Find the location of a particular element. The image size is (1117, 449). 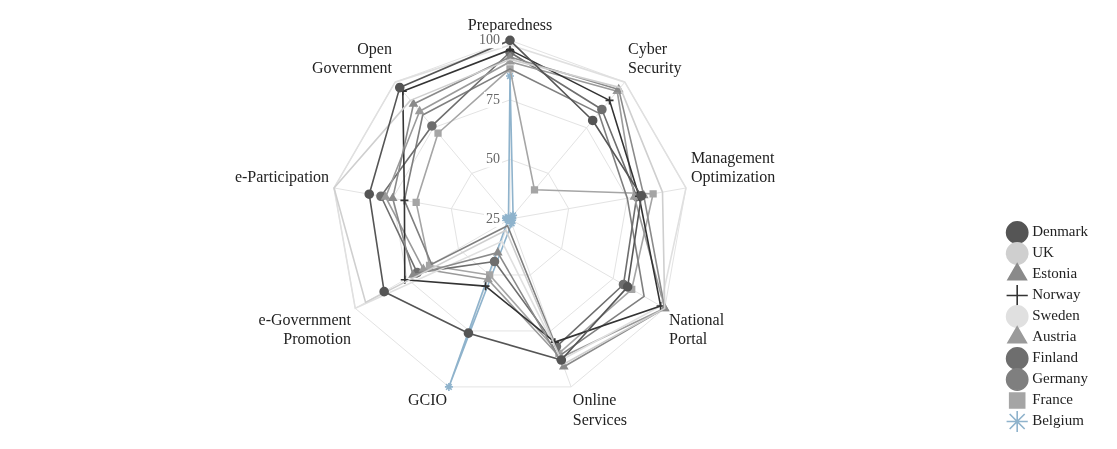

legend-label: Germany is located at coordinates (1060, 378).